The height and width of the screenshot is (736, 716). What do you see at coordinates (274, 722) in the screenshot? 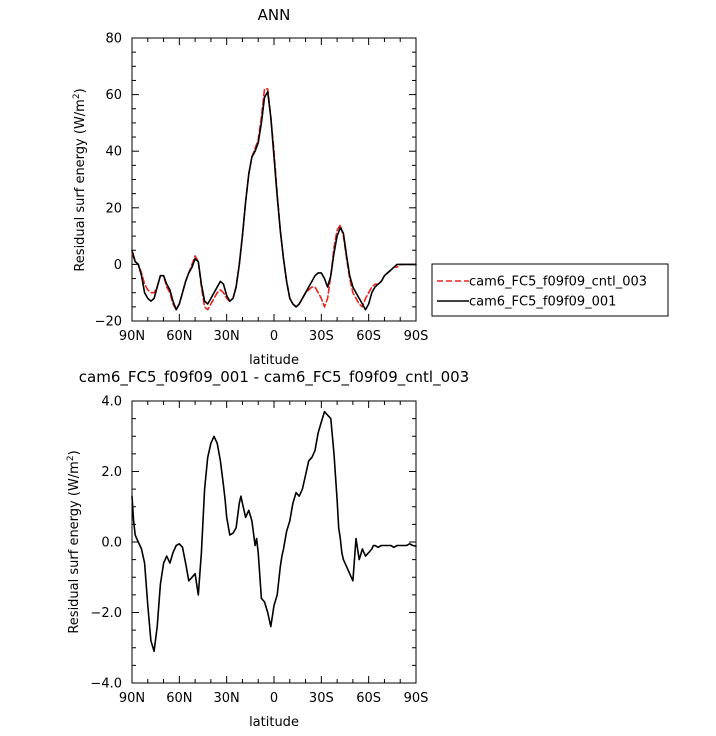
I see `bottom-x-axis-label: latitude` at bounding box center [274, 722].